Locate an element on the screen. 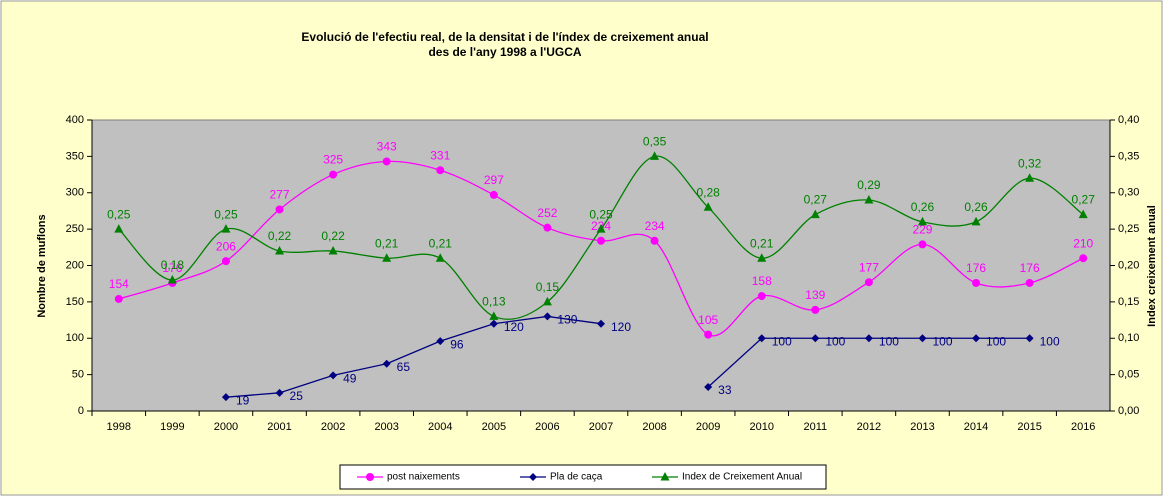  y2-tick-label: 0,10 is located at coordinates (1128, 338).